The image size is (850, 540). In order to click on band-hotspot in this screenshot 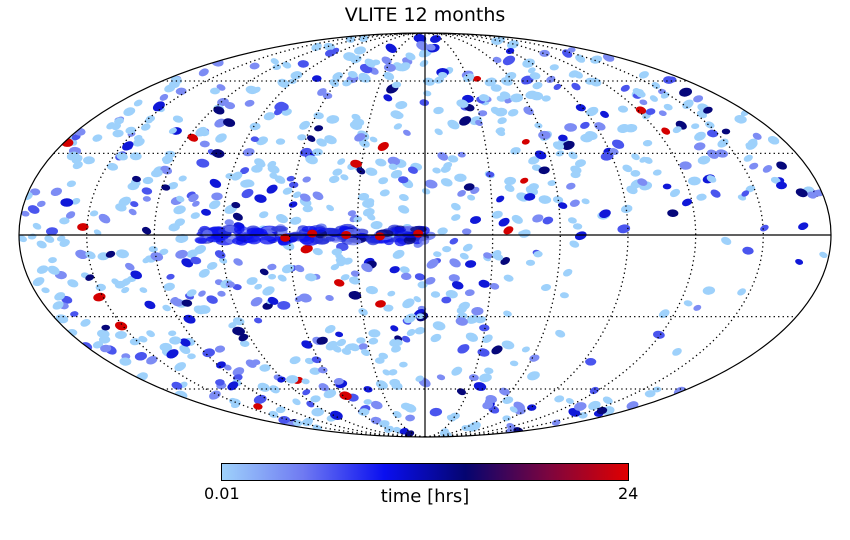, I will do `click(418, 233)`.